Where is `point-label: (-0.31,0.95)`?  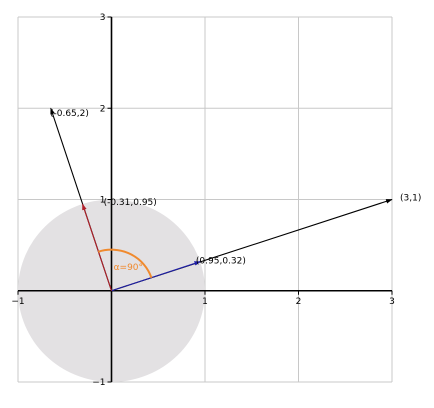 point-label: (-0.31,0.95) is located at coordinates (130, 203).